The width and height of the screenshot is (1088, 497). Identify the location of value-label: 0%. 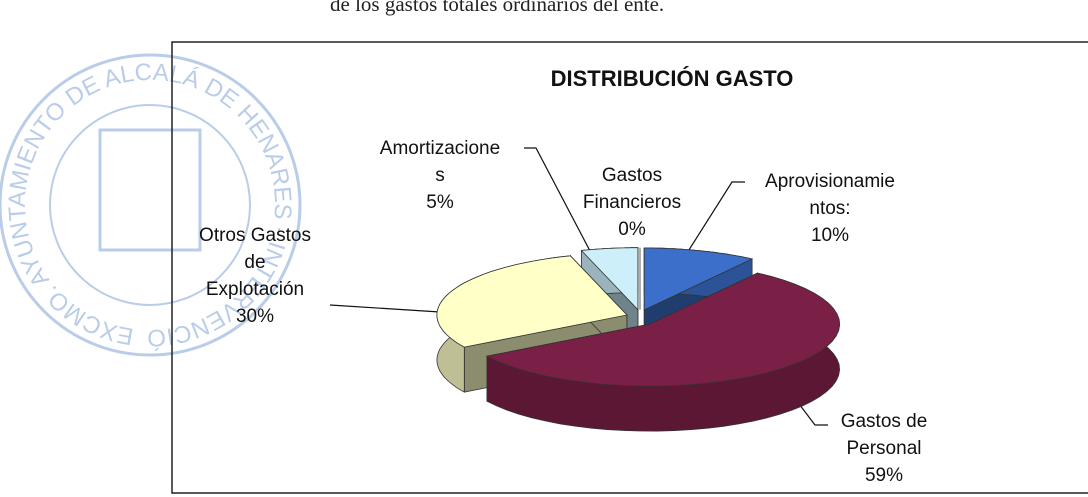
(632, 229).